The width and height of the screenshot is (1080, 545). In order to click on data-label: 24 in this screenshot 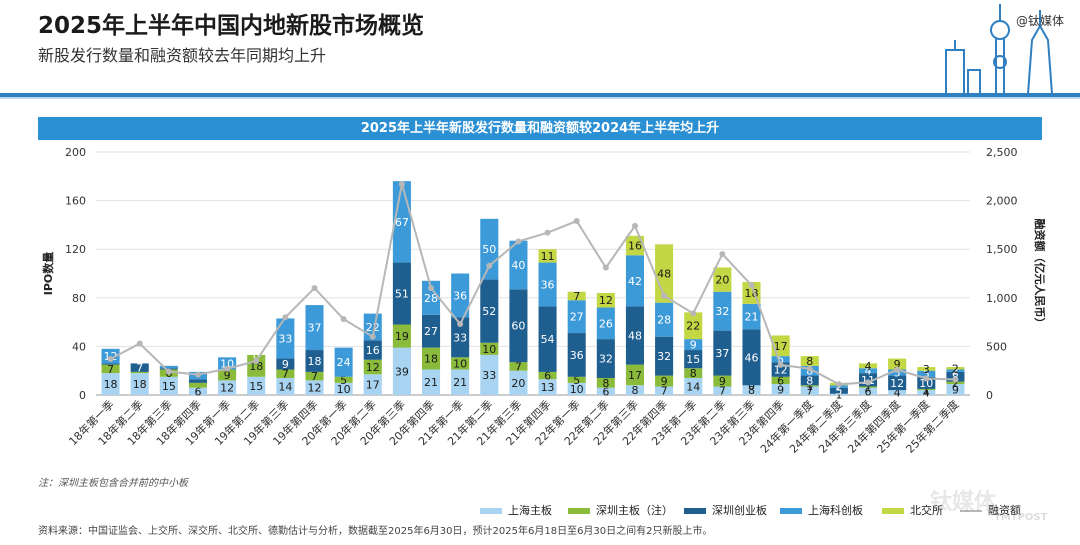, I will do `click(344, 362)`.